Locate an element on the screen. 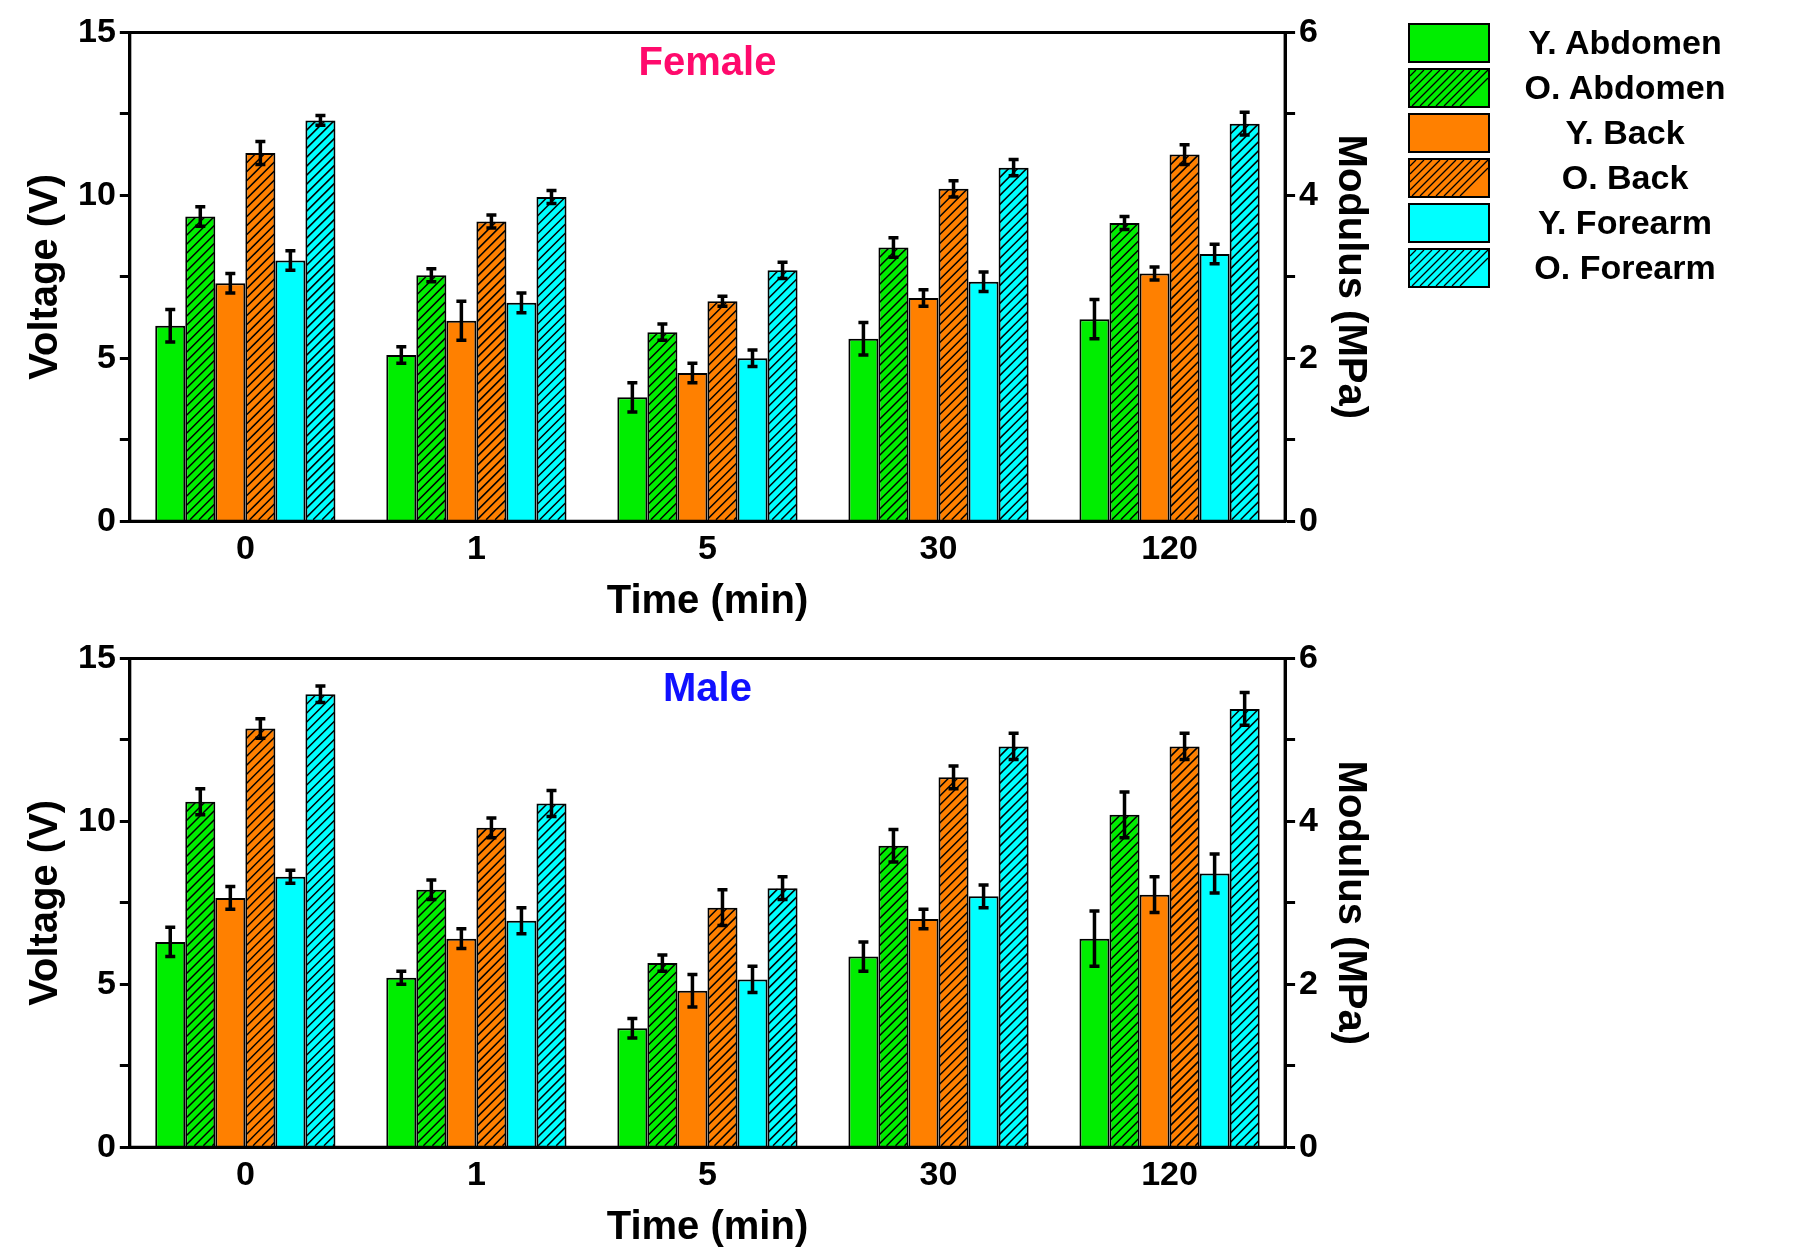 Image resolution: width=1810 pixels, height=1260 pixels. legend-label: O. Abdomen is located at coordinates (1625, 87).